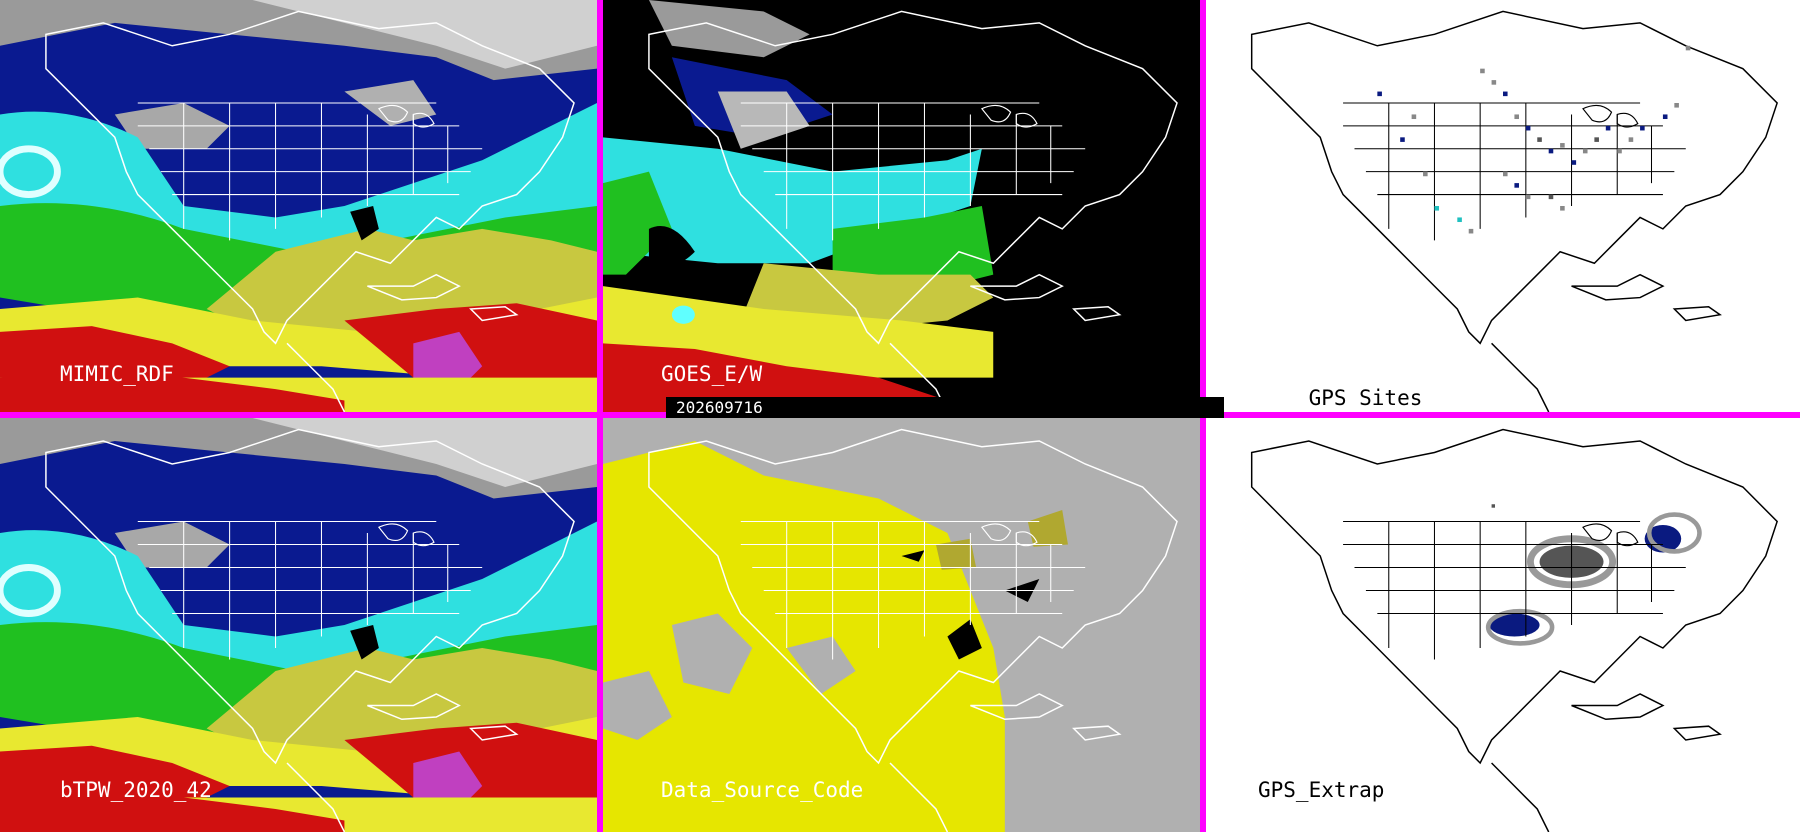 This screenshot has height=832, width=1800. I want to click on panel-label: GOES_E/W, so click(712, 374).